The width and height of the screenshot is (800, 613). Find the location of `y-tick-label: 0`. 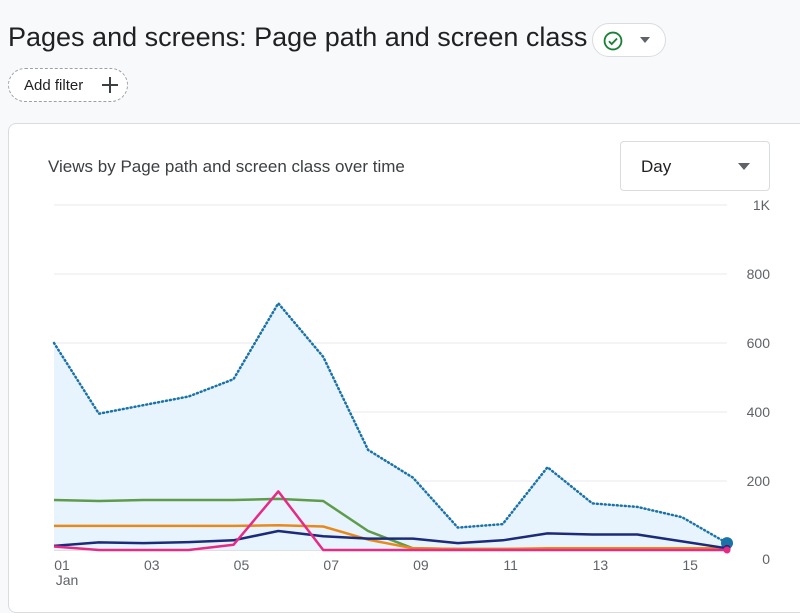

y-tick-label: 0 is located at coordinates (766, 559).